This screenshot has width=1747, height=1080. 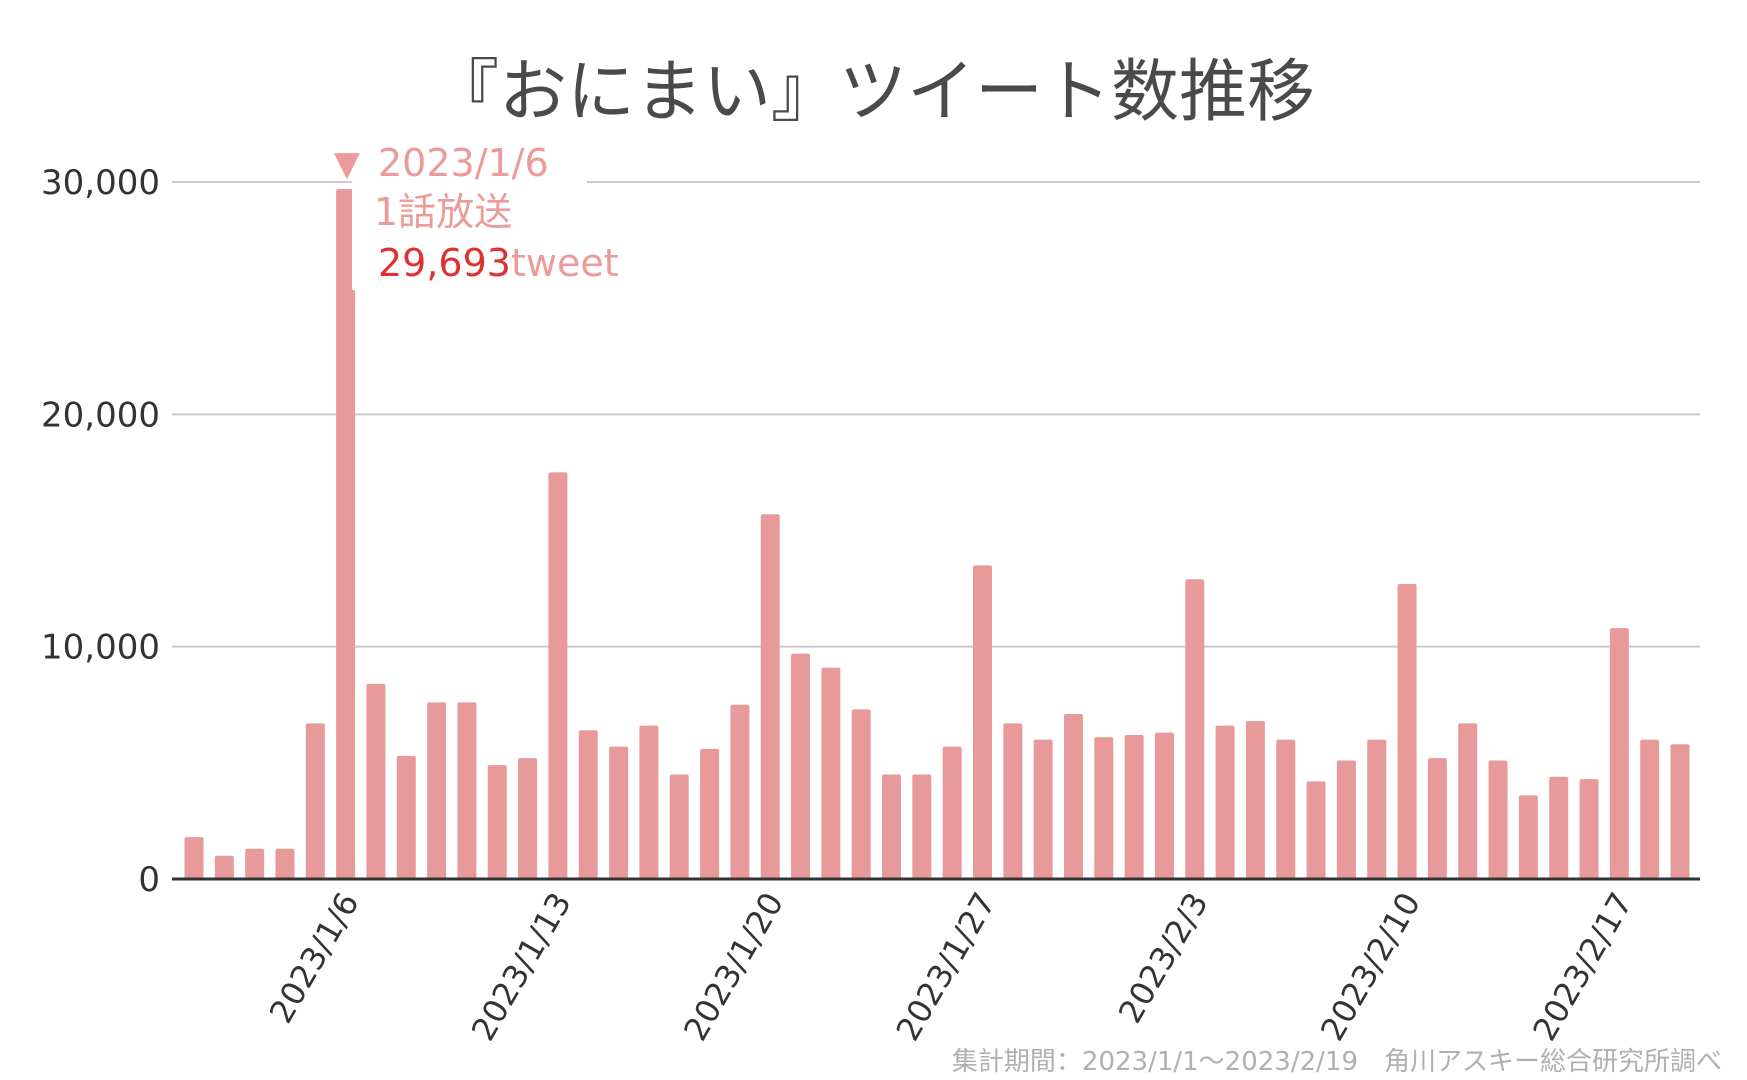 I want to click on chart-title: 『おにまい』ツイート数推移, so click(x=873, y=92).